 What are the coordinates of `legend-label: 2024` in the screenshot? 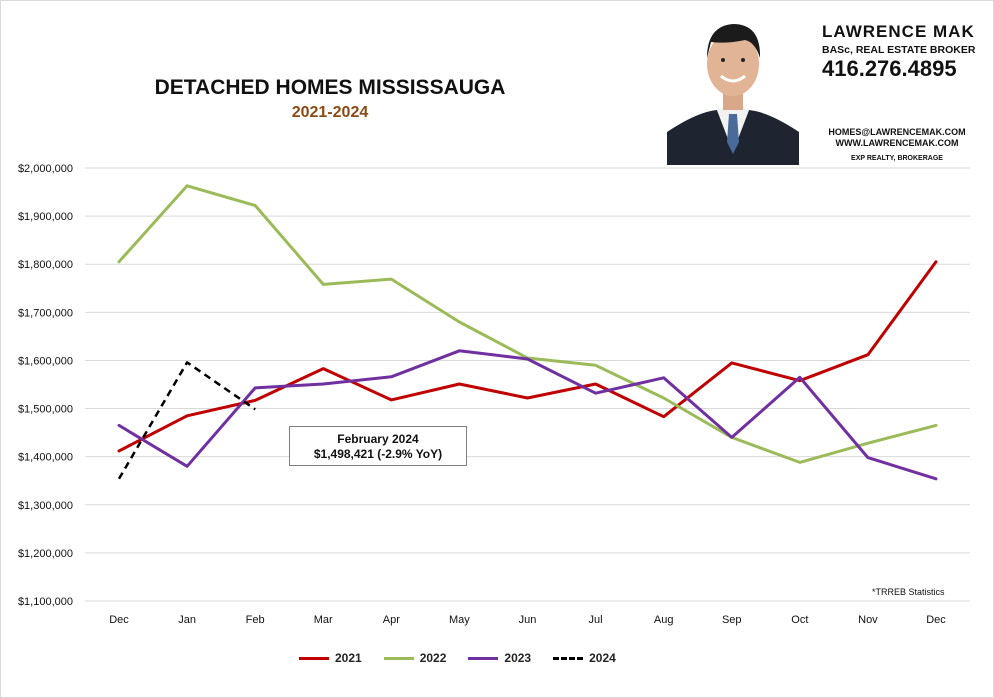 It's located at (602, 658).